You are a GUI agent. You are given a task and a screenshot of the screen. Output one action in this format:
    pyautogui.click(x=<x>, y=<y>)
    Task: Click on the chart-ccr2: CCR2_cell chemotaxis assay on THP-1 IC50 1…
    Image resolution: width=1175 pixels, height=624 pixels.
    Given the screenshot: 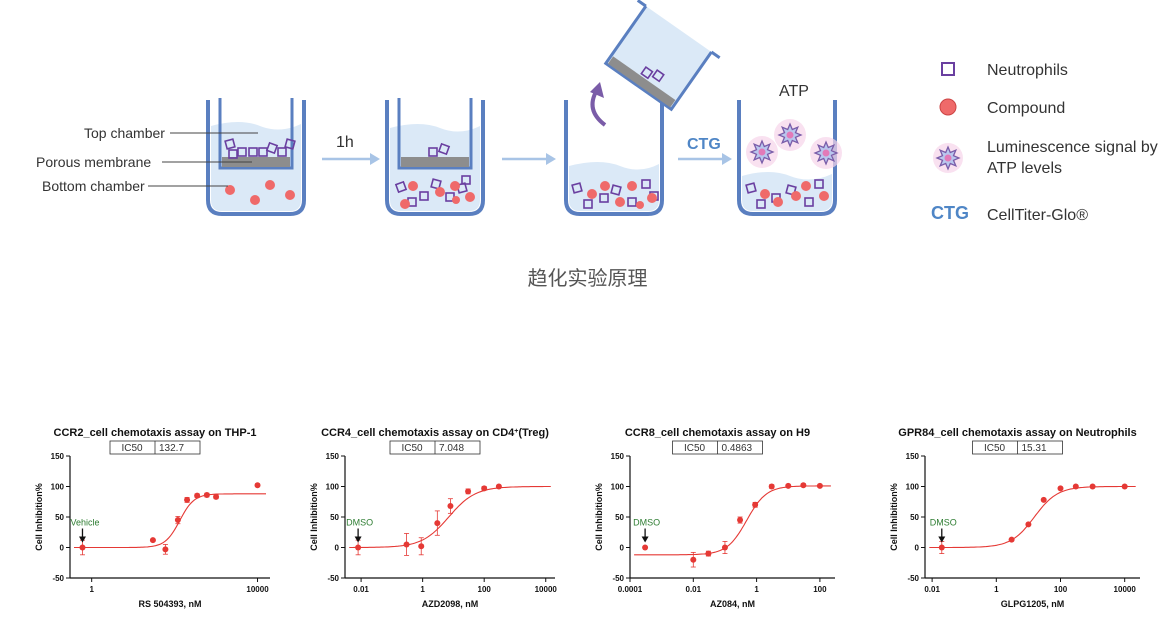 What is the action you would take?
    pyautogui.click(x=155, y=520)
    